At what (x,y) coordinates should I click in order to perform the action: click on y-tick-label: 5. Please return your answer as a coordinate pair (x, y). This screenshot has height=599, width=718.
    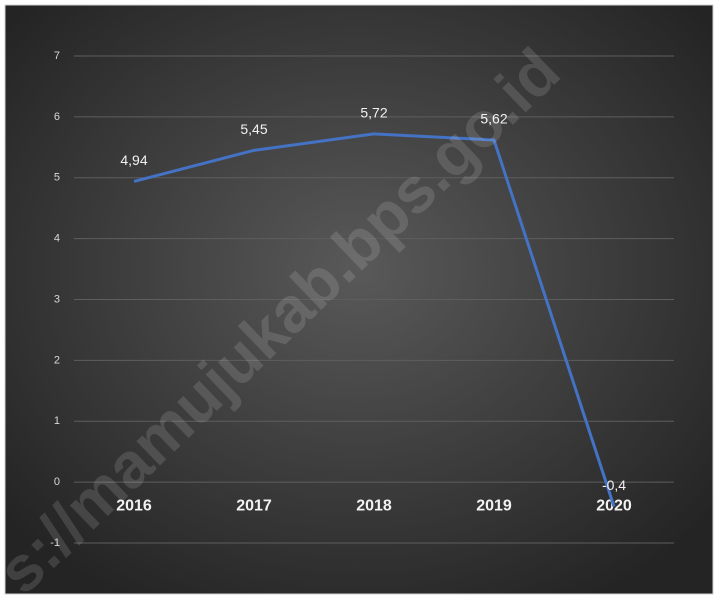
    Looking at the image, I should click on (57, 178).